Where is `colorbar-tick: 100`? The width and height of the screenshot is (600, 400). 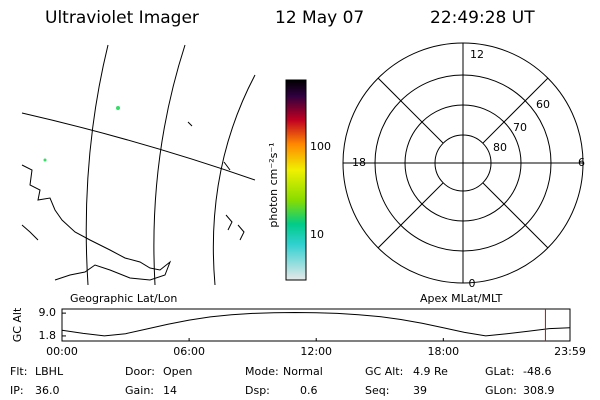 colorbar-tick: 100 is located at coordinates (320, 146).